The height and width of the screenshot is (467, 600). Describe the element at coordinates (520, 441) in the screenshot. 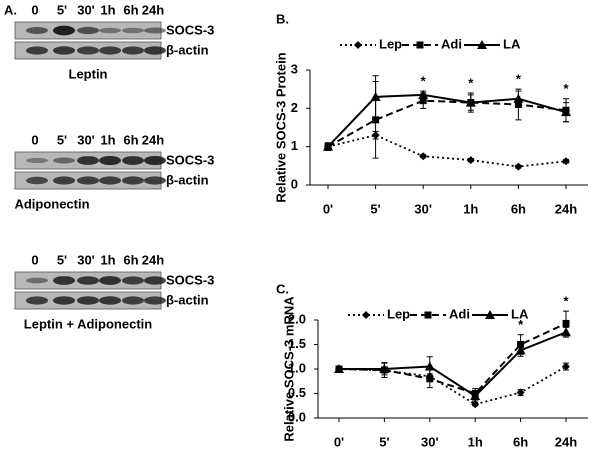

I see `x-tick-label: 6h` at that location.